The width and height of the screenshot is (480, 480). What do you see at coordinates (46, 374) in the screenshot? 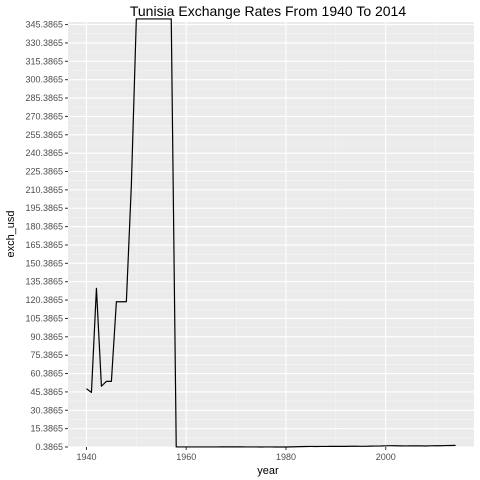
I see `y-tick-label: 60.3865` at bounding box center [46, 374].